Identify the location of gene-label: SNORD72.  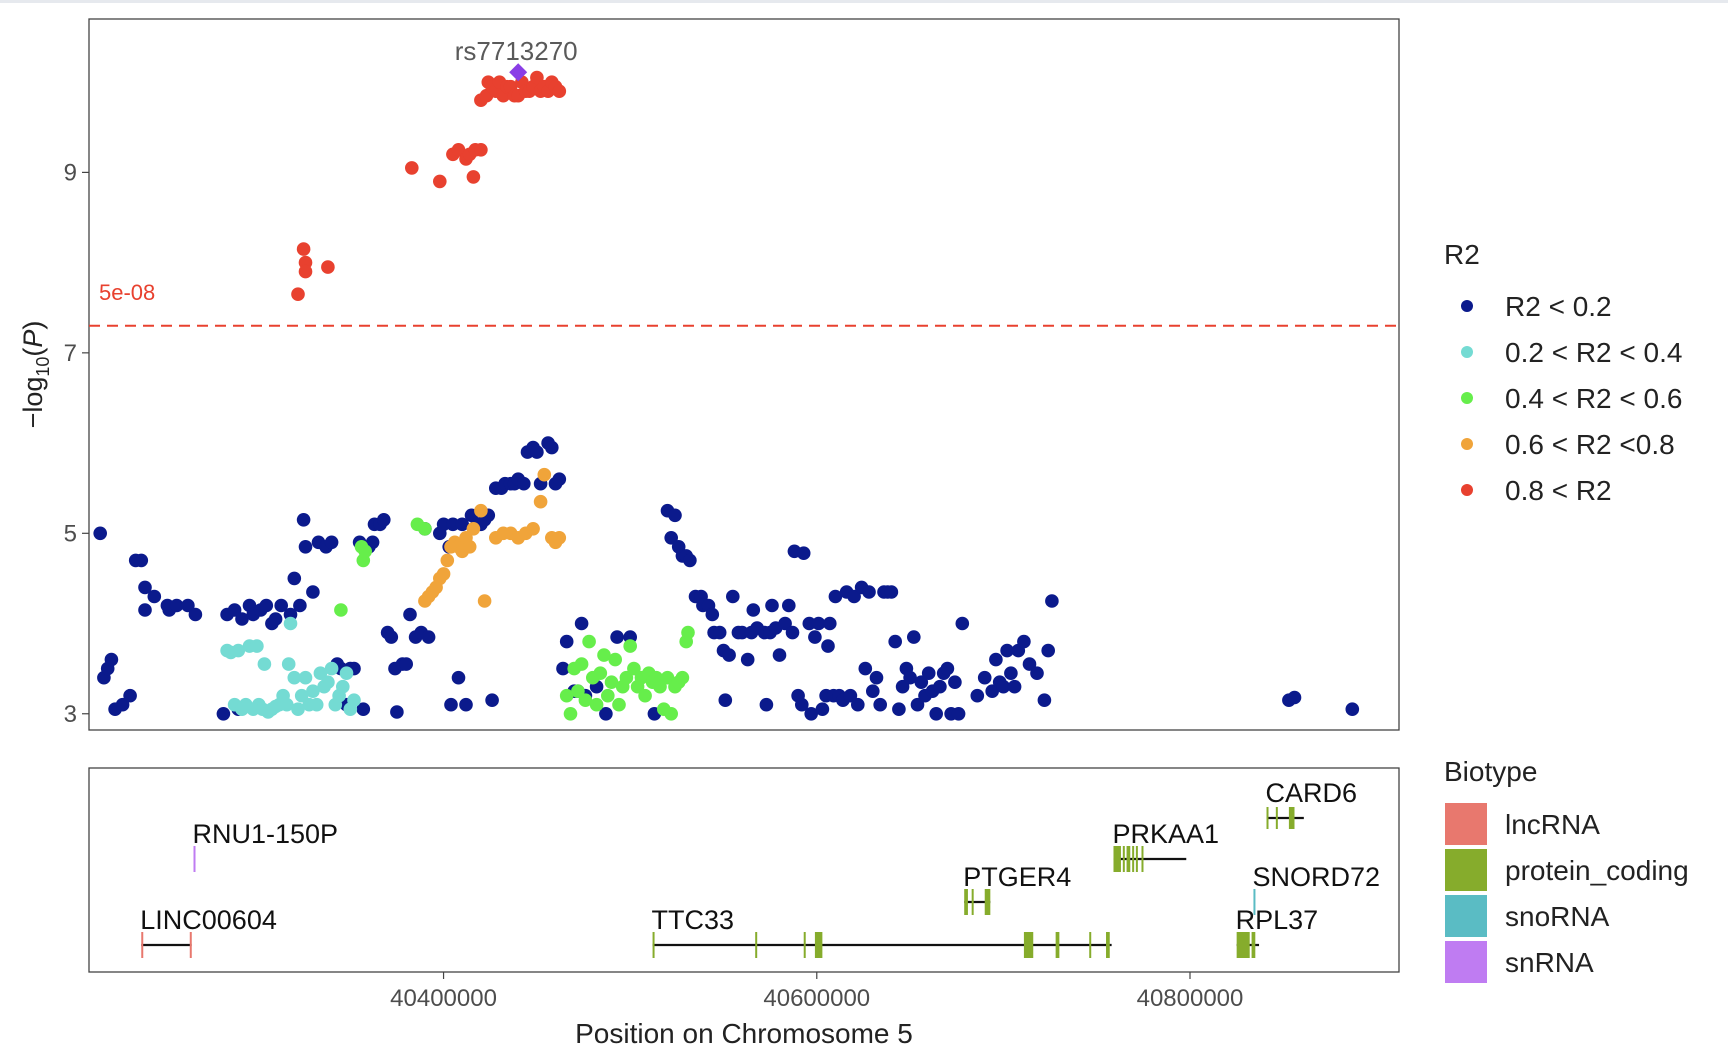
(1316, 877).